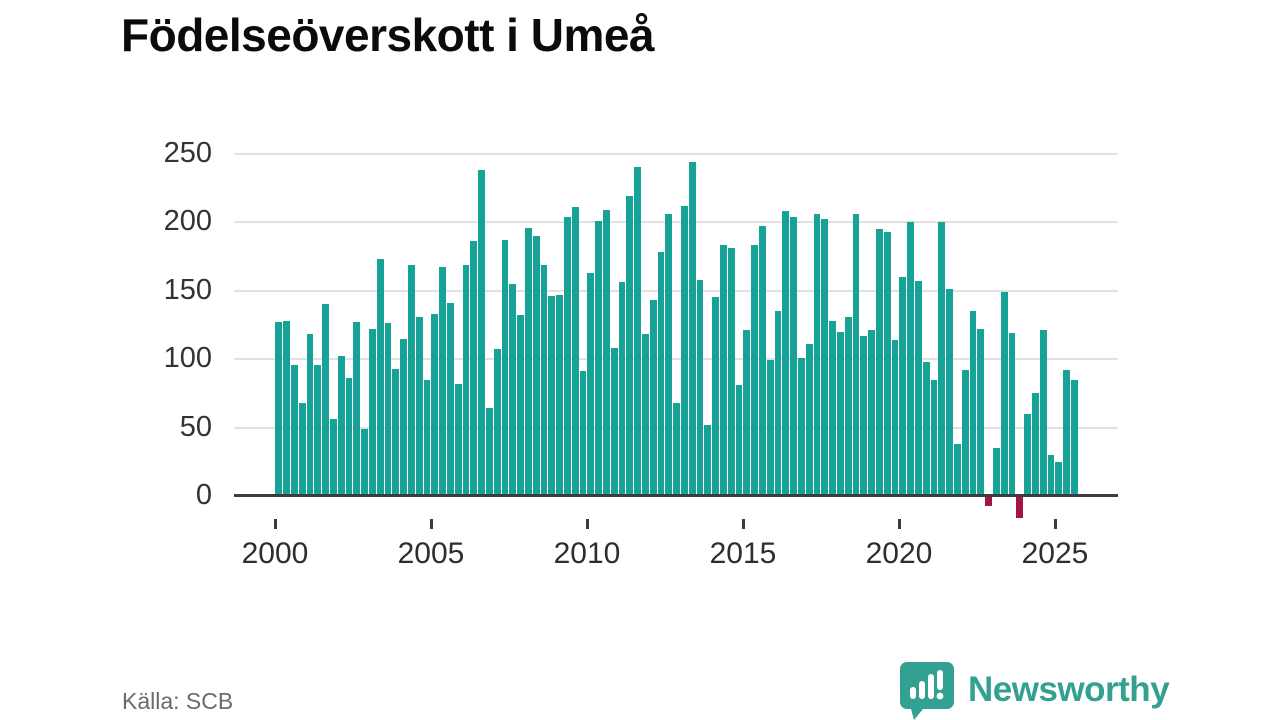  I want to click on y-axis-label-100: 100, so click(187, 358).